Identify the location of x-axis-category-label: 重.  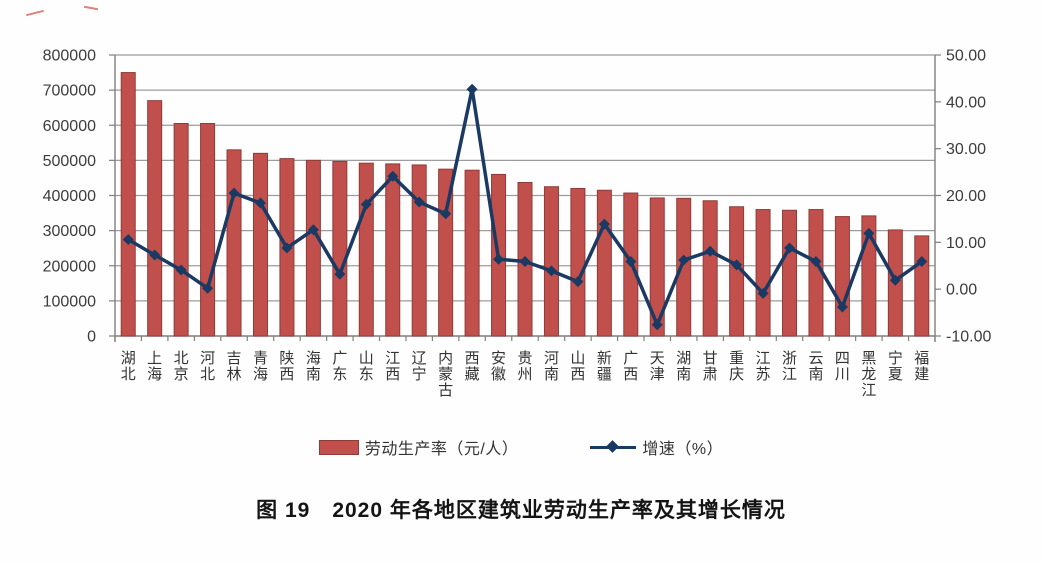
(736, 358).